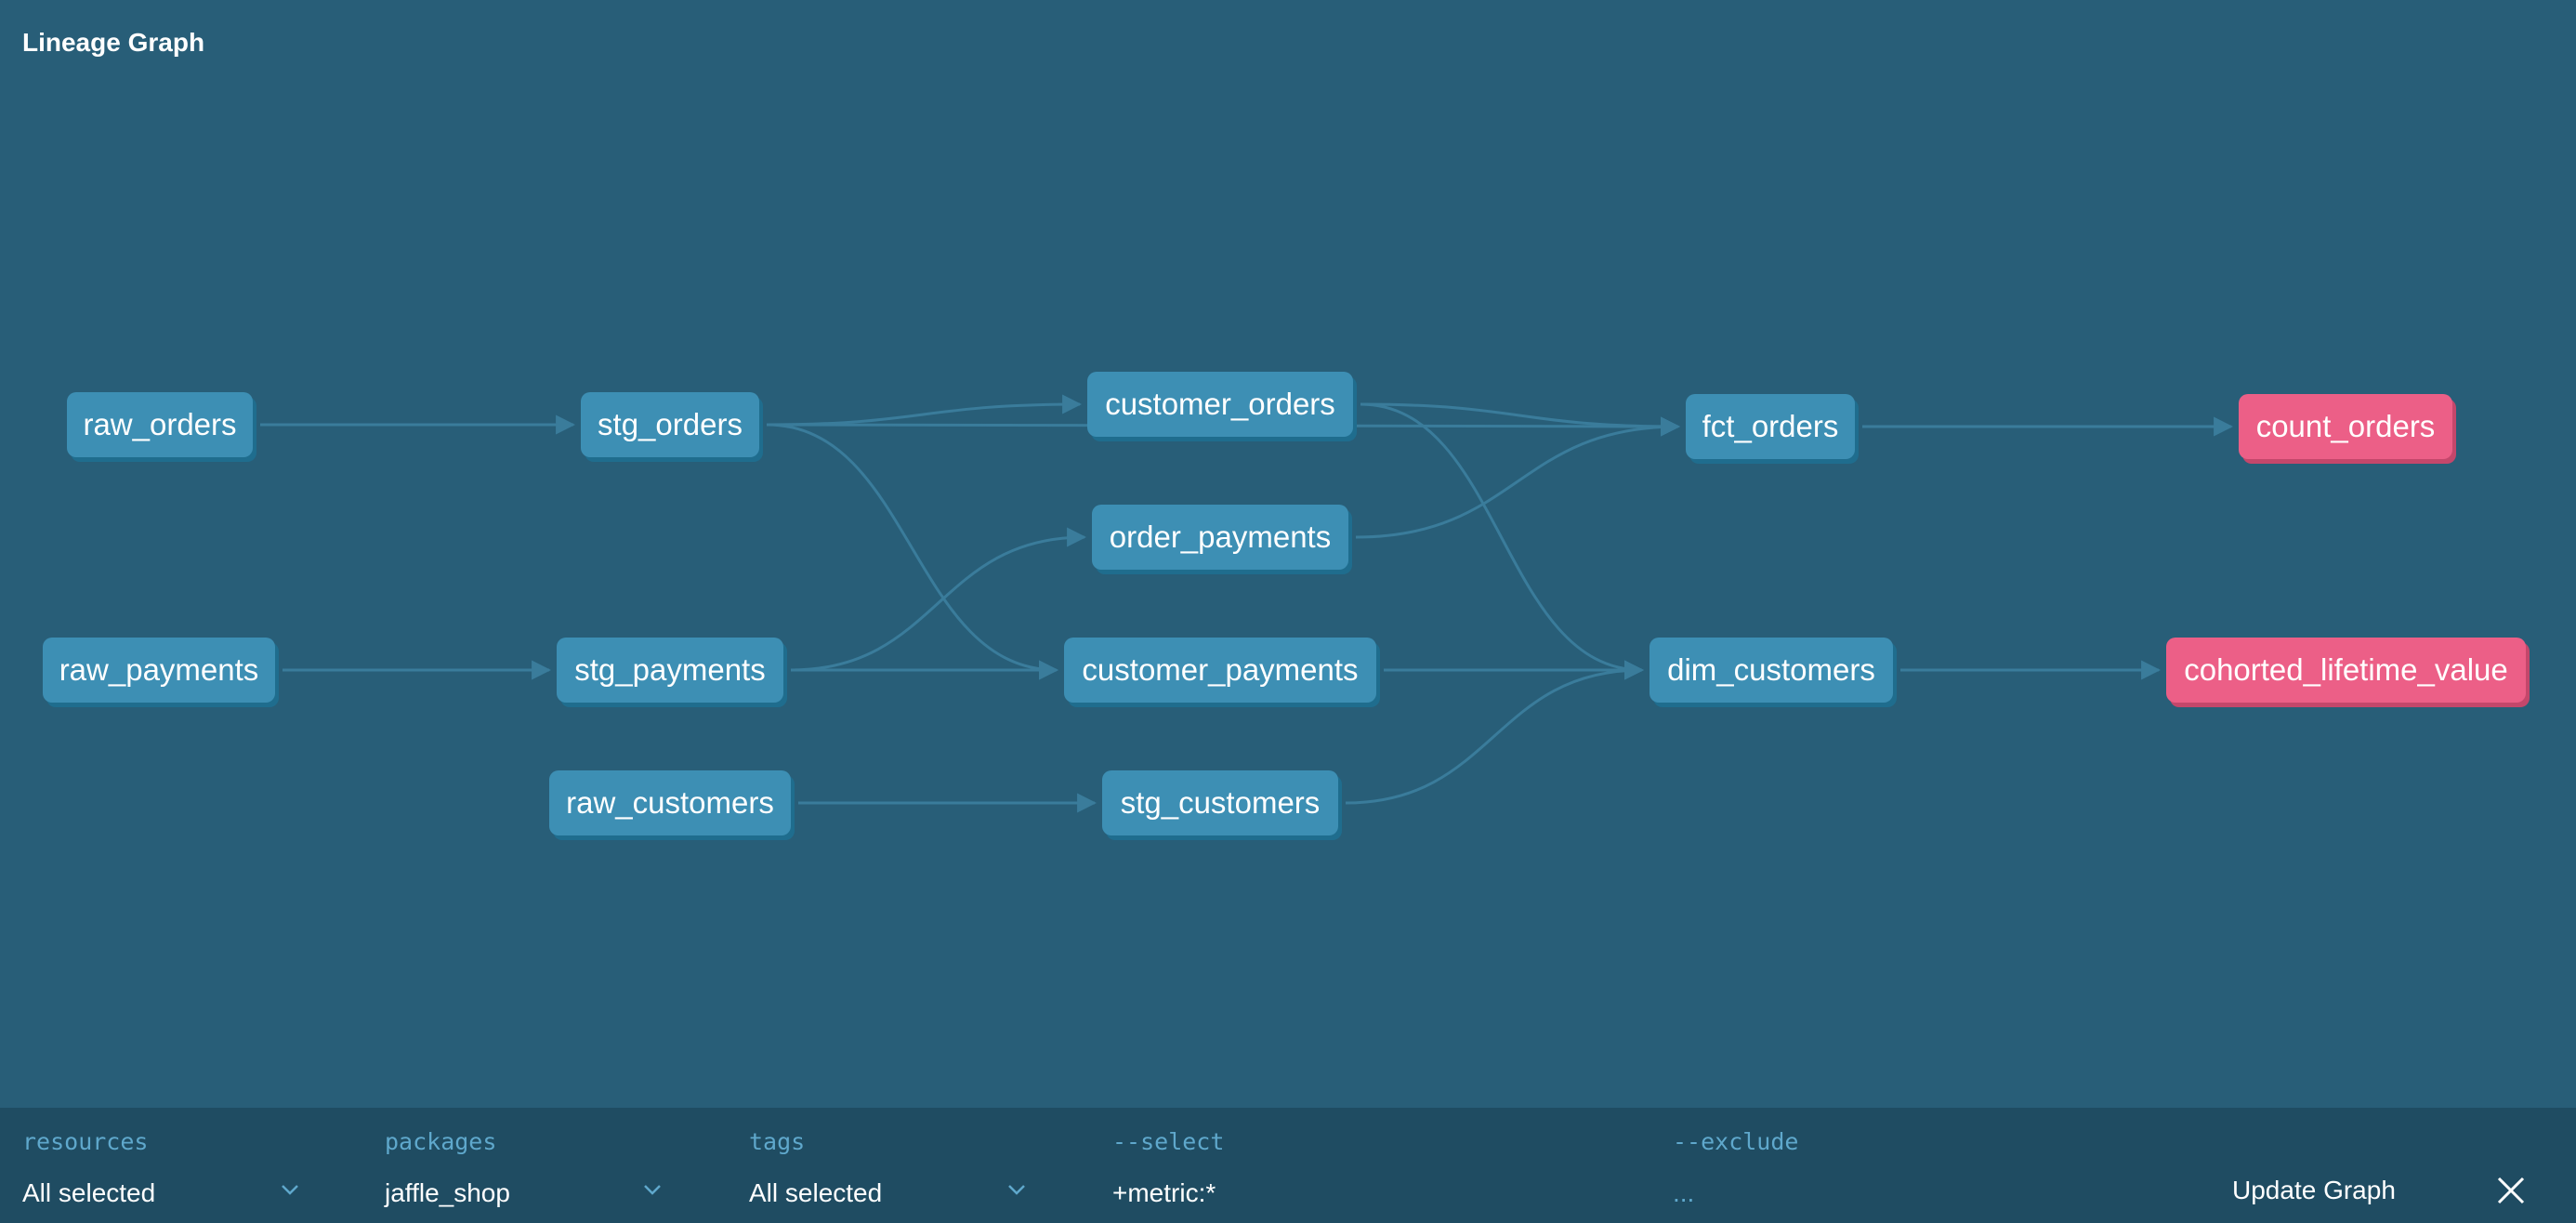  I want to click on node-count-orders: count_orders, so click(2345, 426).